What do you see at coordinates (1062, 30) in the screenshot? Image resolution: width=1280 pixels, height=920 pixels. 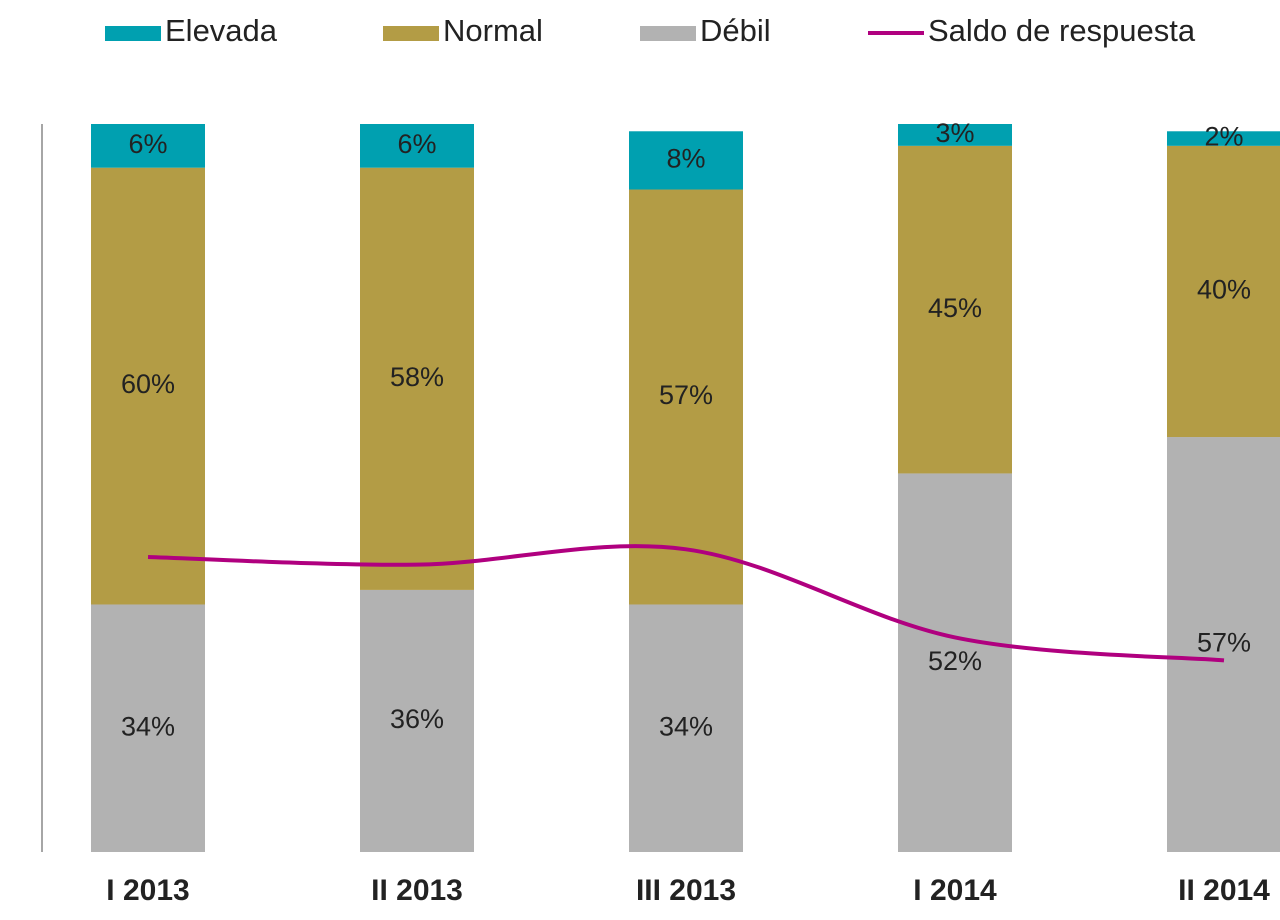 I see `legend-label: Saldo de respuesta` at bounding box center [1062, 30].